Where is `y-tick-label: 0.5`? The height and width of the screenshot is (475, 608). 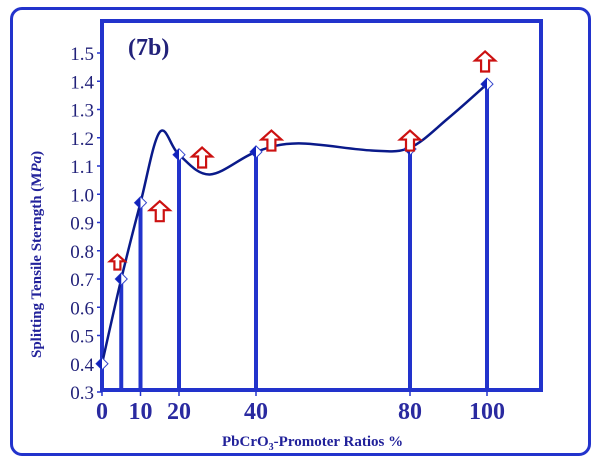 y-tick-label: 0.5 is located at coordinates (82, 337).